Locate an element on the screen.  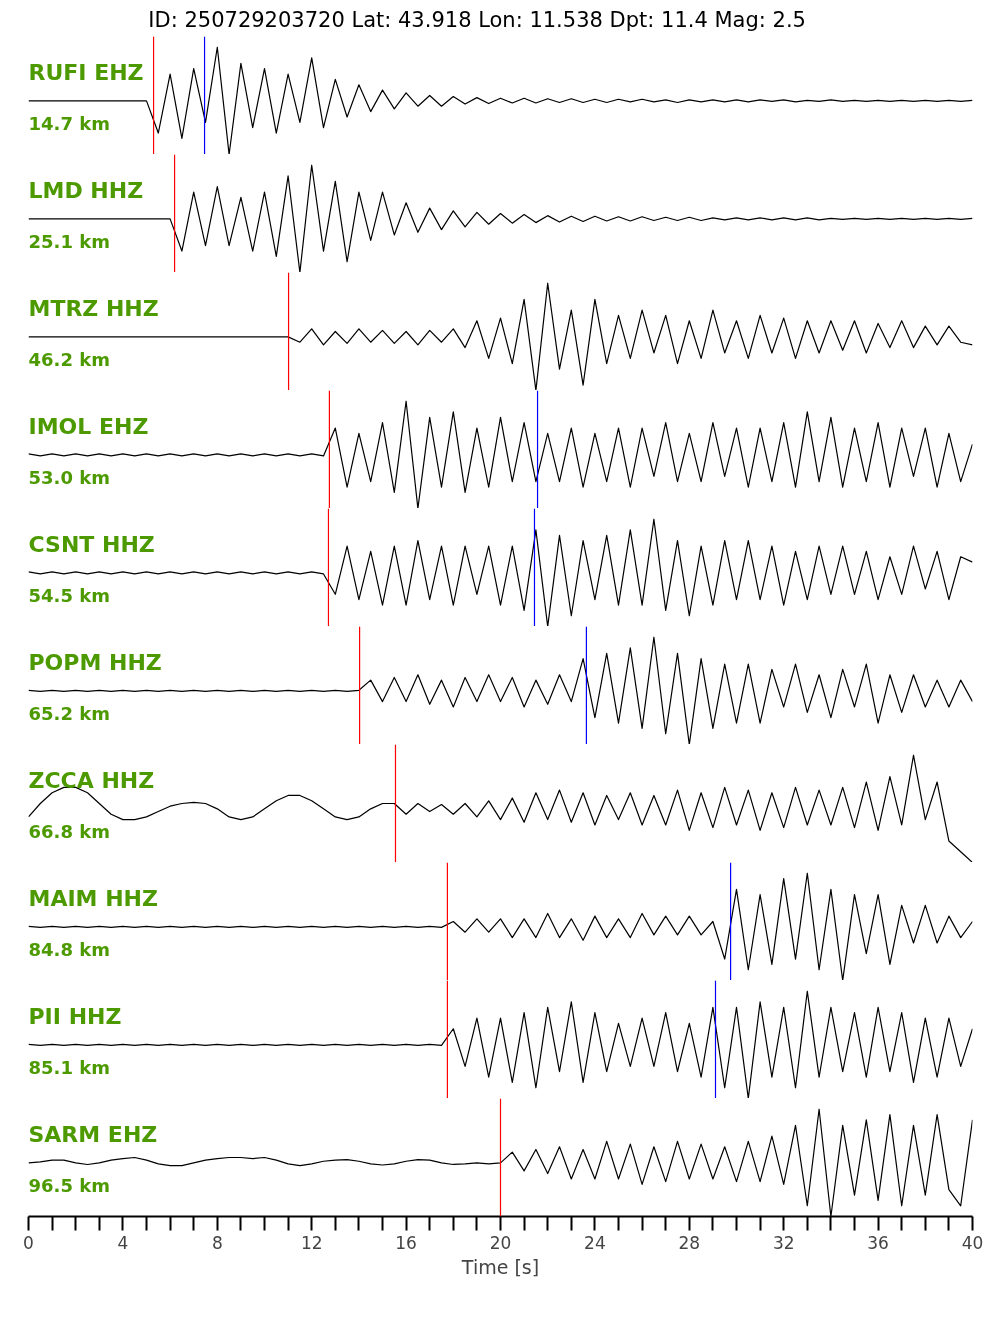
x-tick-label: 12 is located at coordinates (311, 1242).